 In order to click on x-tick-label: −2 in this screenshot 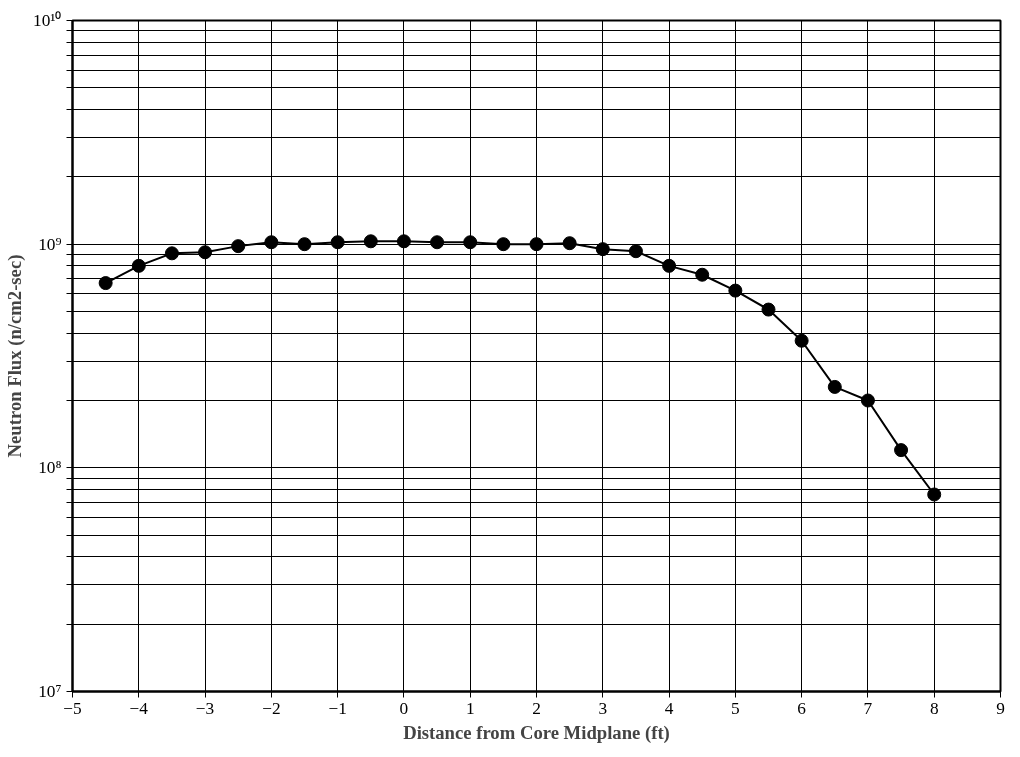, I will do `click(271, 708)`.